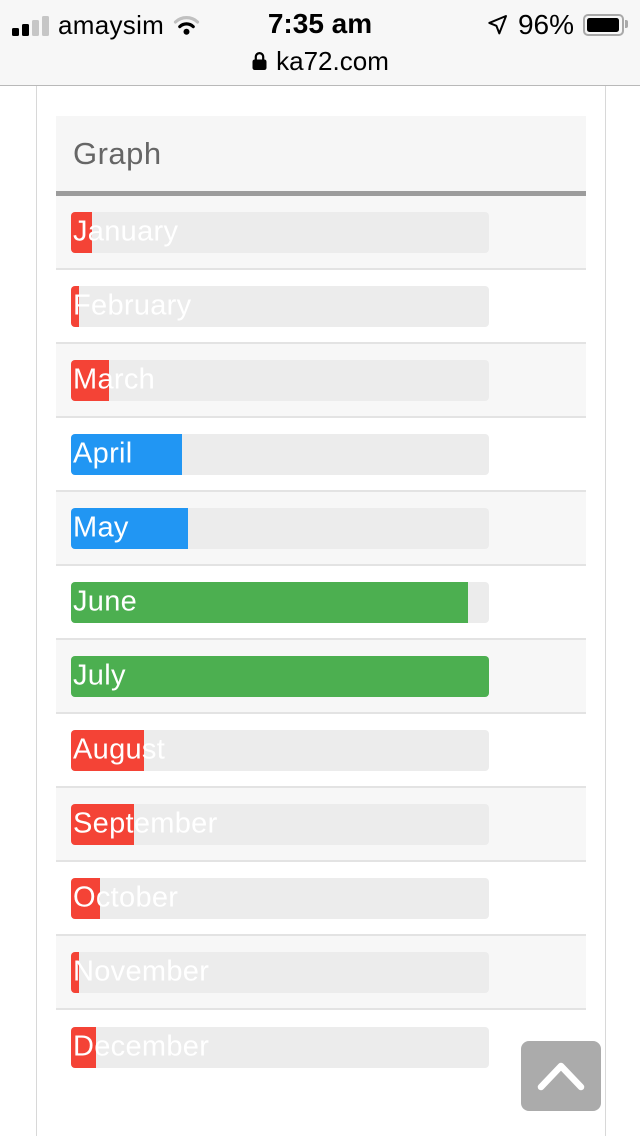 The height and width of the screenshot is (1136, 640). I want to click on status-left-cluster: amaysim, so click(106, 25).